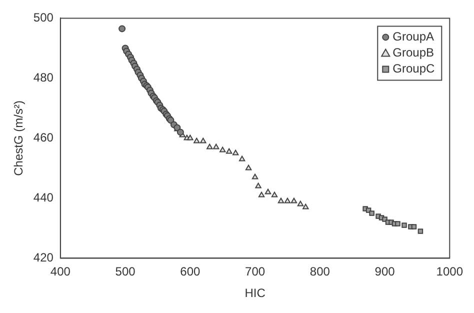 This screenshot has width=474, height=313. Describe the element at coordinates (255, 293) in the screenshot. I see `x-axis-title: HIC` at that location.